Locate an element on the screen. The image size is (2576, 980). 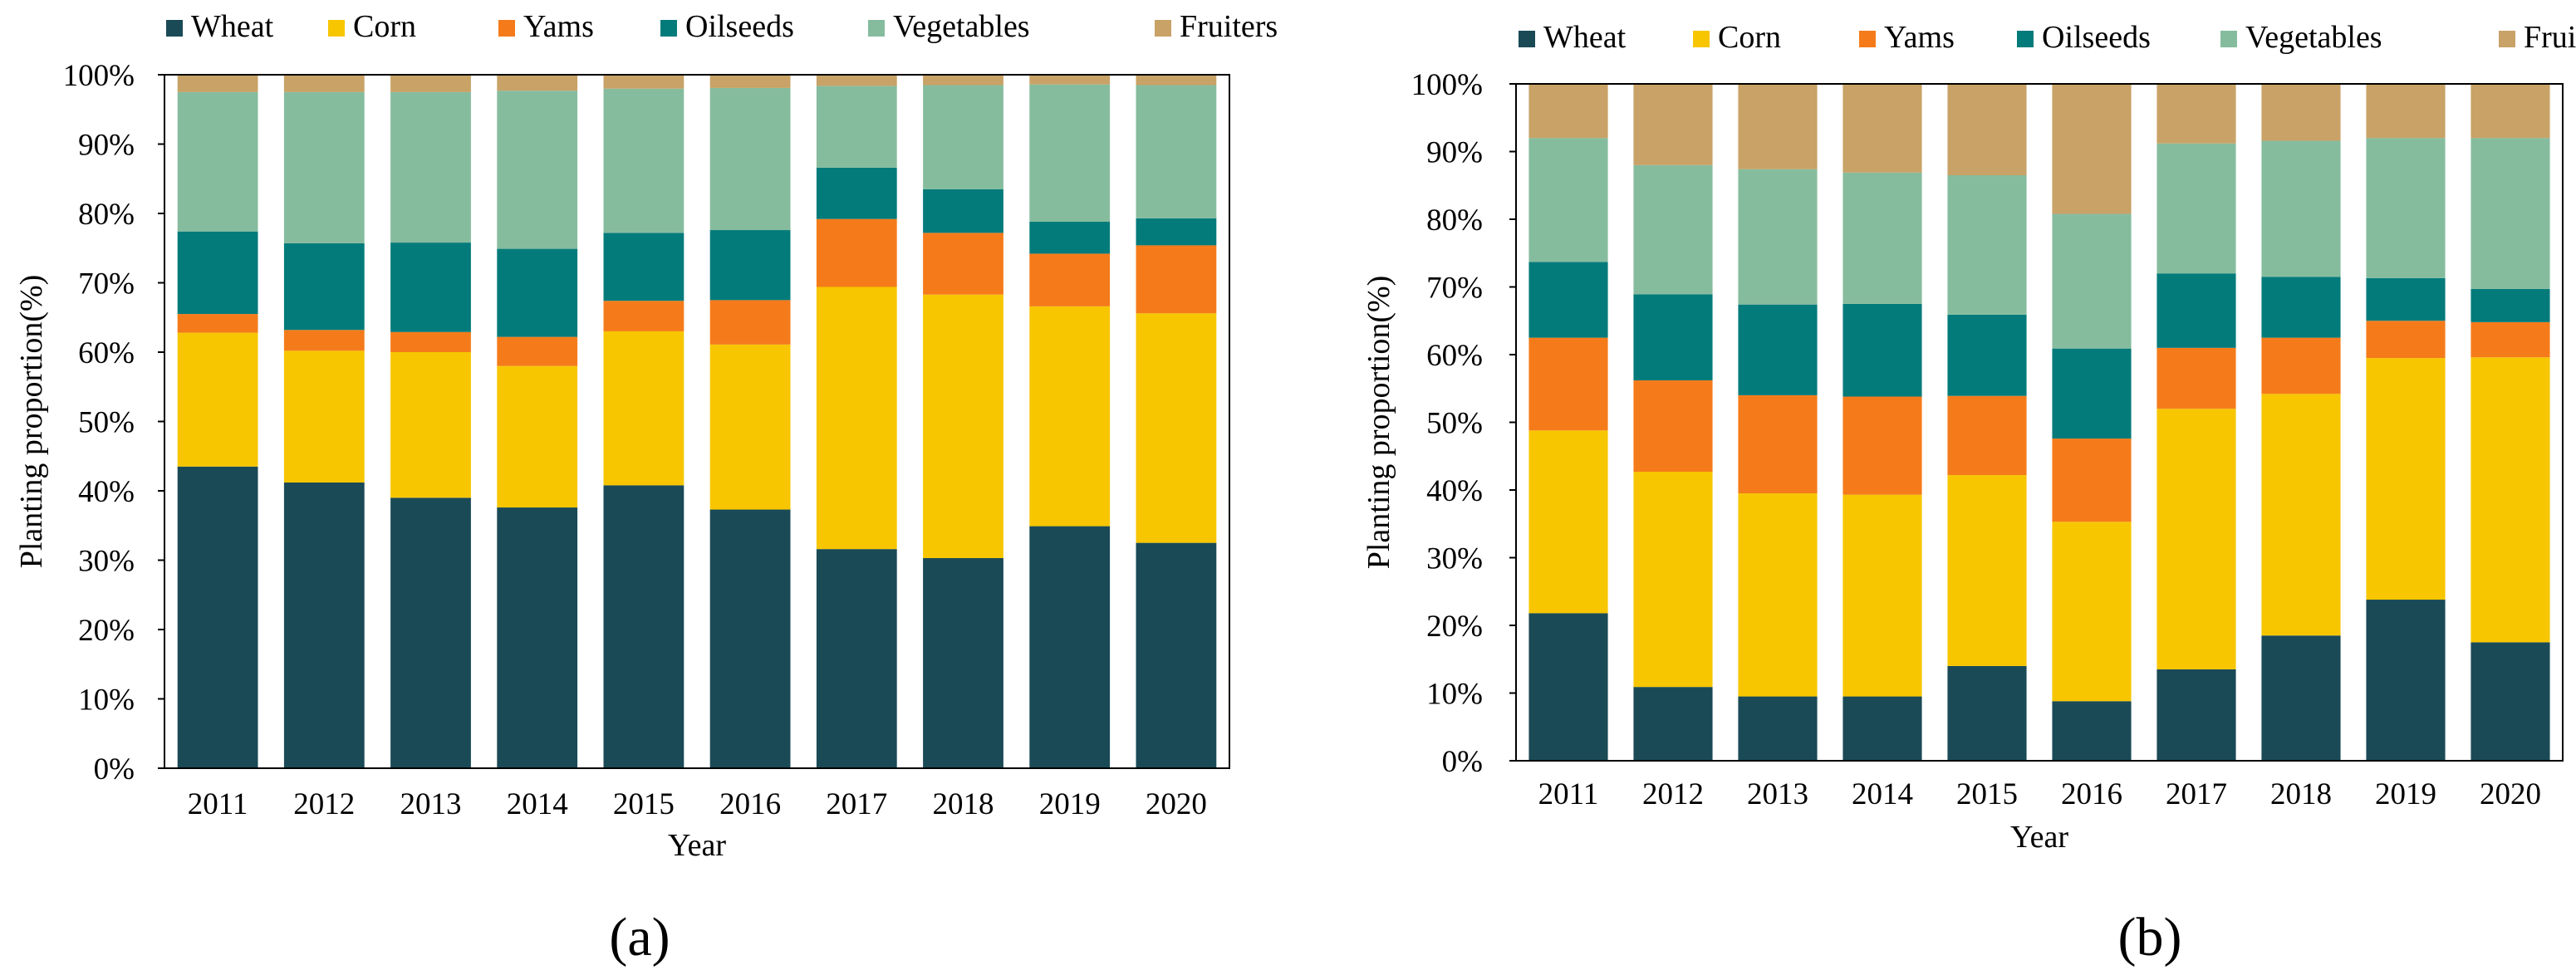
legend-item-yams: Yams is located at coordinates (1907, 37).